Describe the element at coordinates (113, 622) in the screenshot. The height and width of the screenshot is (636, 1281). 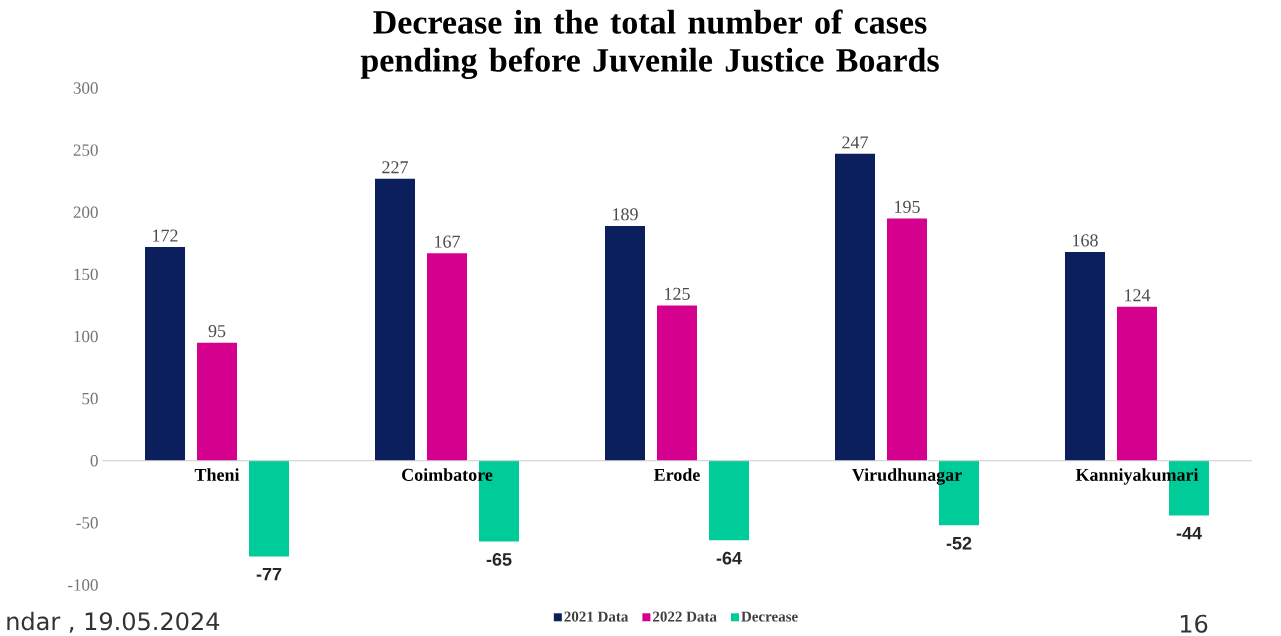
I see `text: ndar , 19.05.2024` at that location.